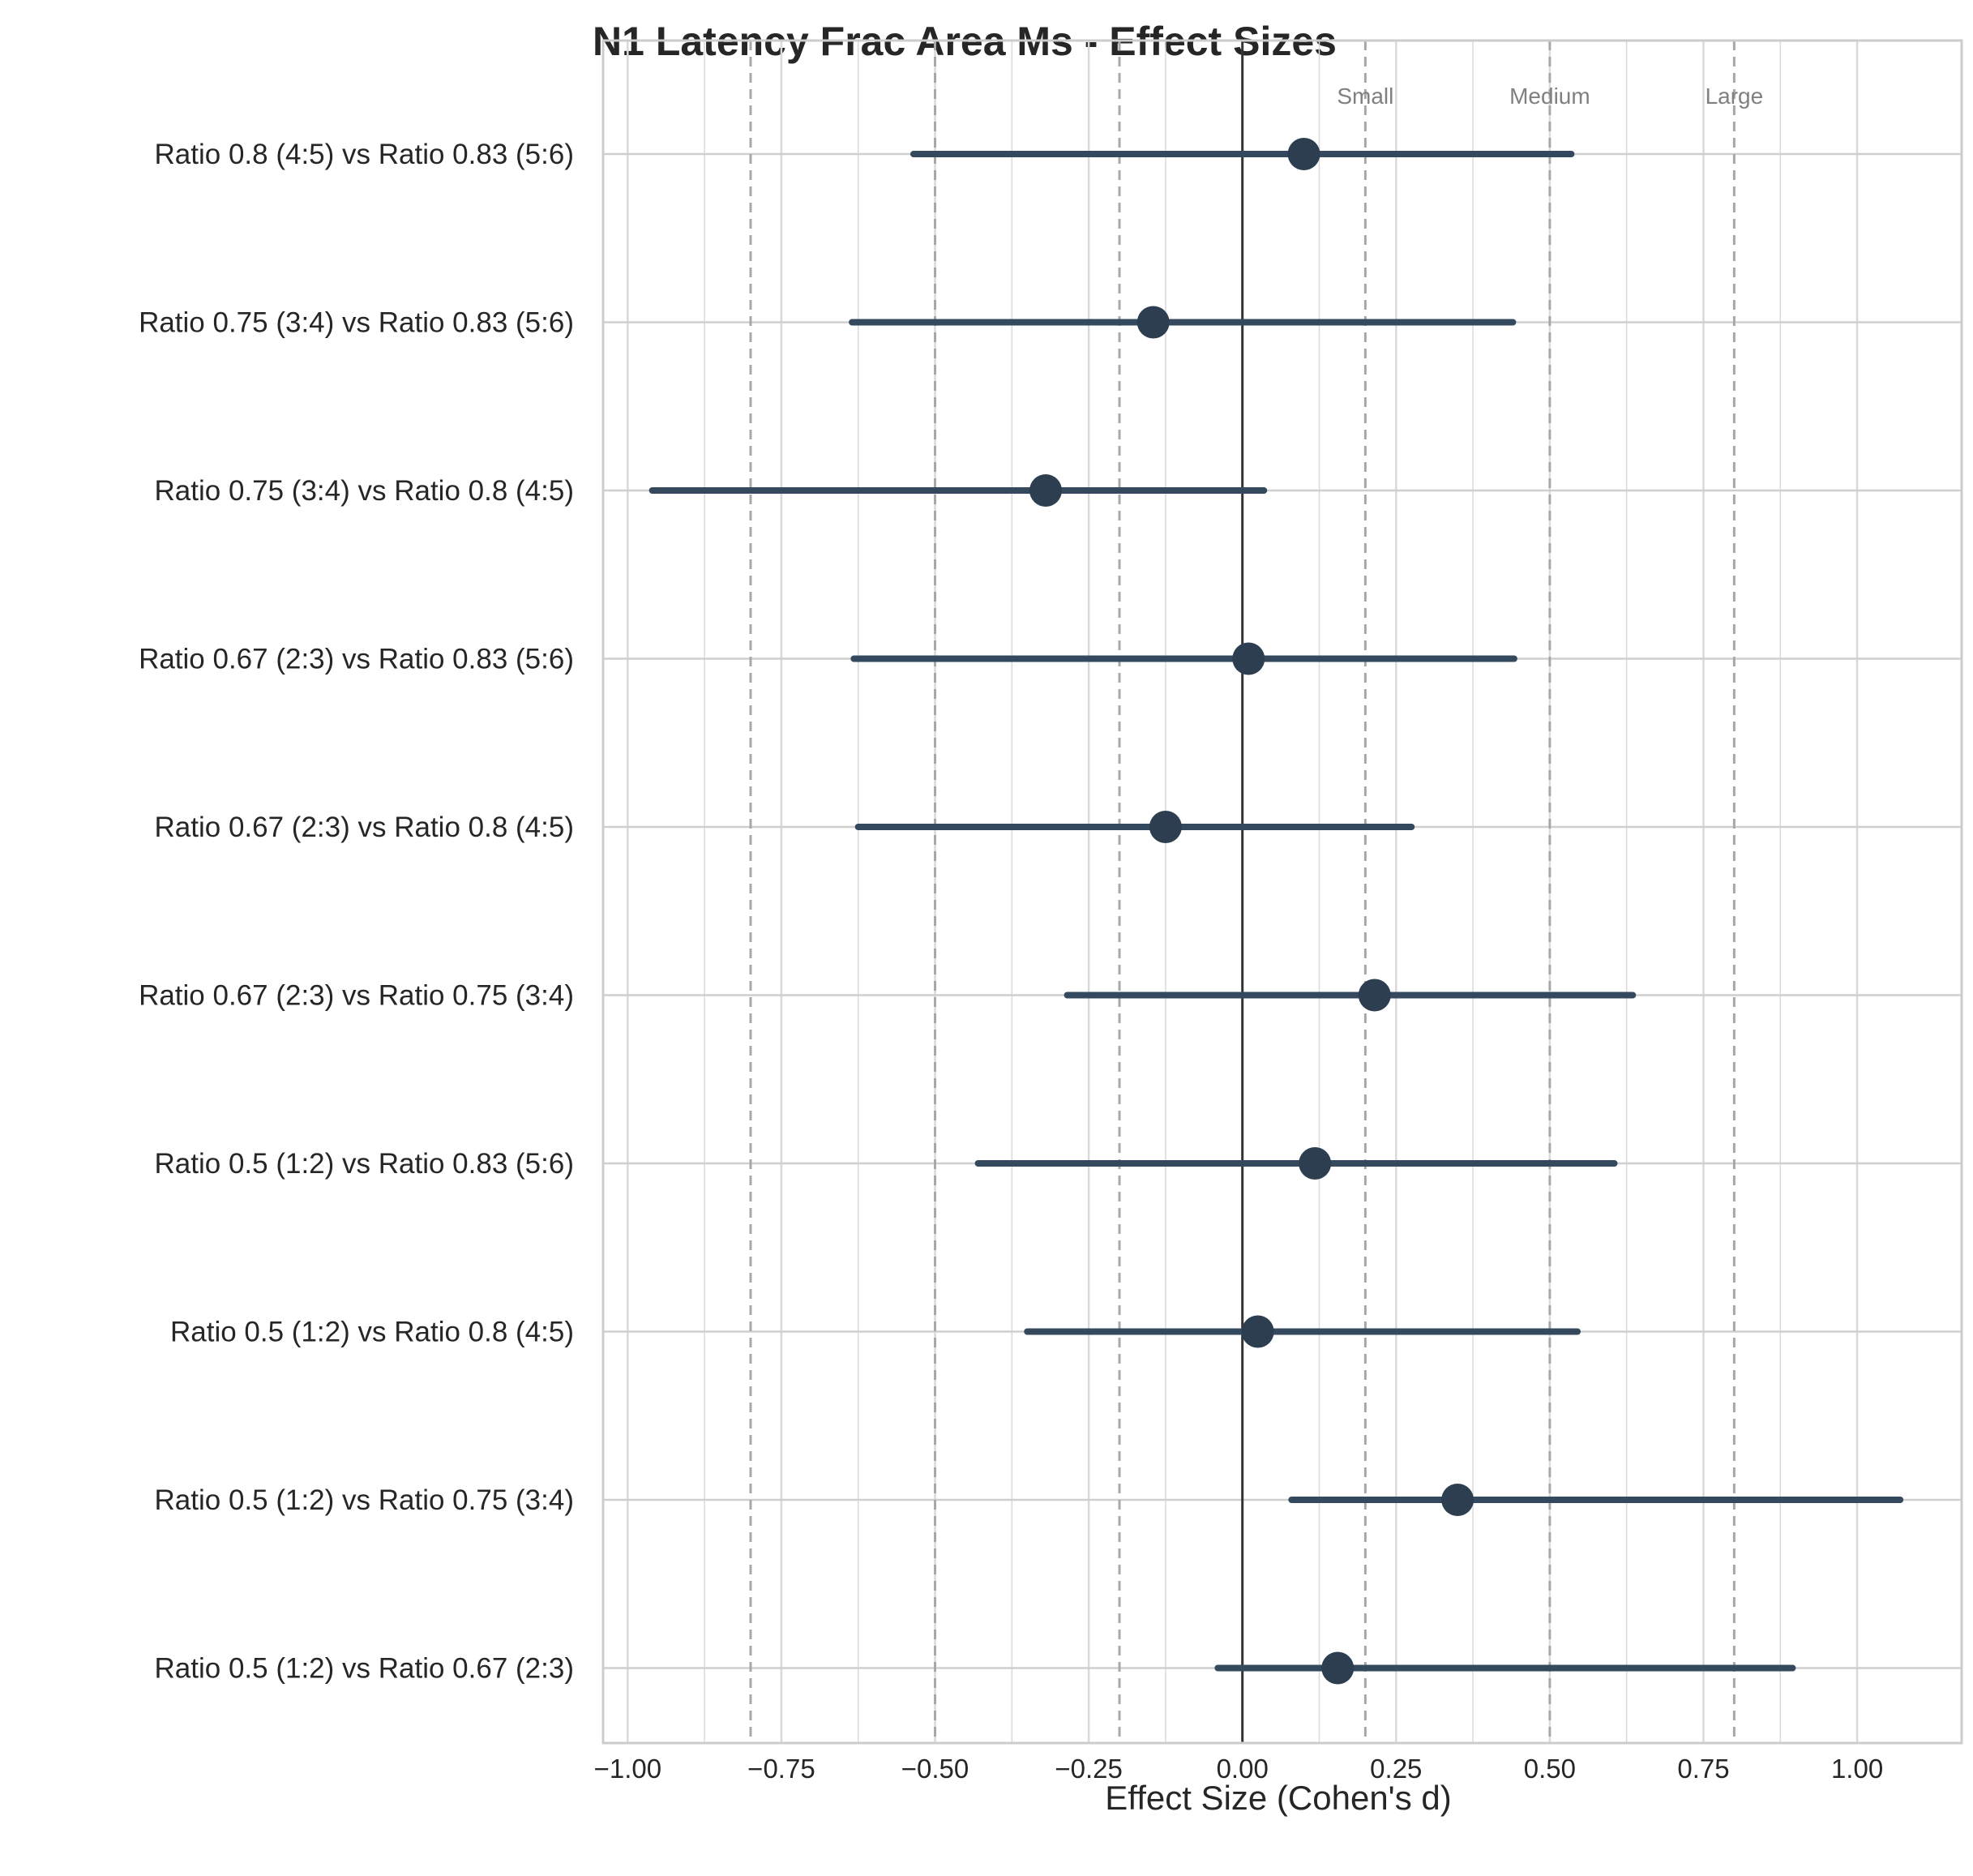 The height and width of the screenshot is (1876, 1973). Describe the element at coordinates (1365, 96) in the screenshot. I see `reference-label: Small` at that location.